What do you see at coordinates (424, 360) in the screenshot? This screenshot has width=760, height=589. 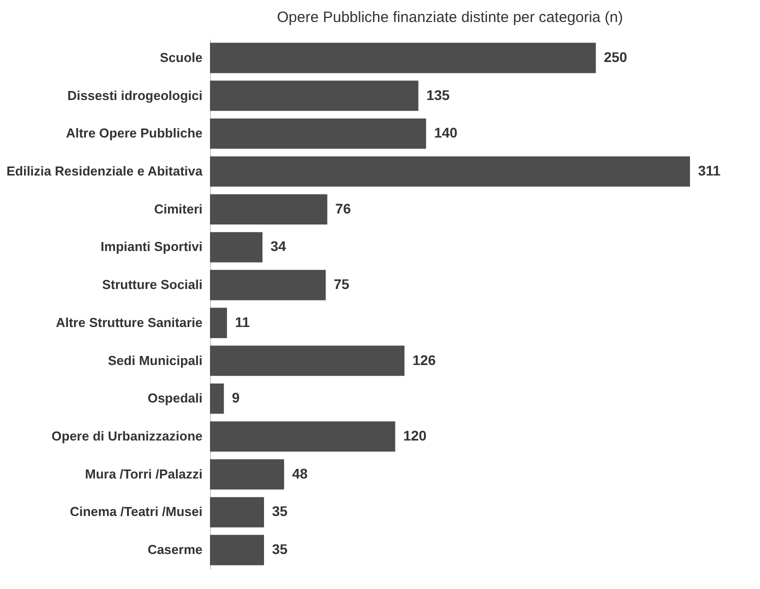 I see `data-label: 126` at bounding box center [424, 360].